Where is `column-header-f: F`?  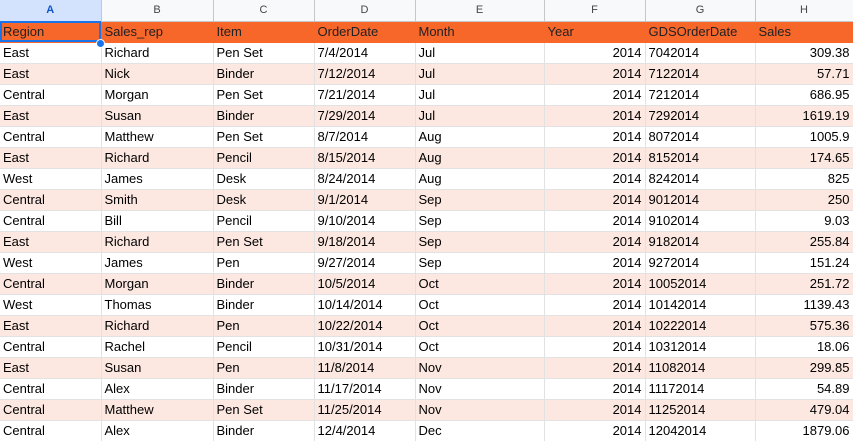 column-header-f: F is located at coordinates (595, 11).